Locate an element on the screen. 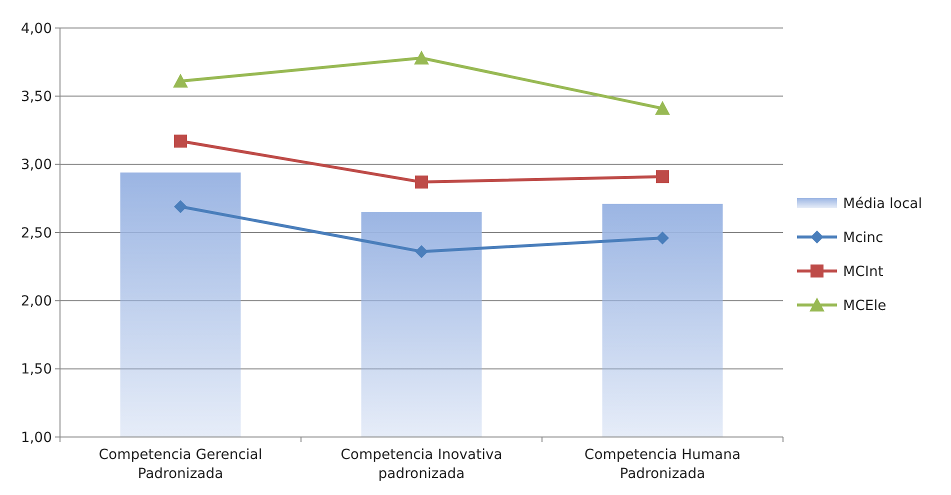 The width and height of the screenshot is (951, 495). y-tick-label: 2,50 is located at coordinates (36, 233).